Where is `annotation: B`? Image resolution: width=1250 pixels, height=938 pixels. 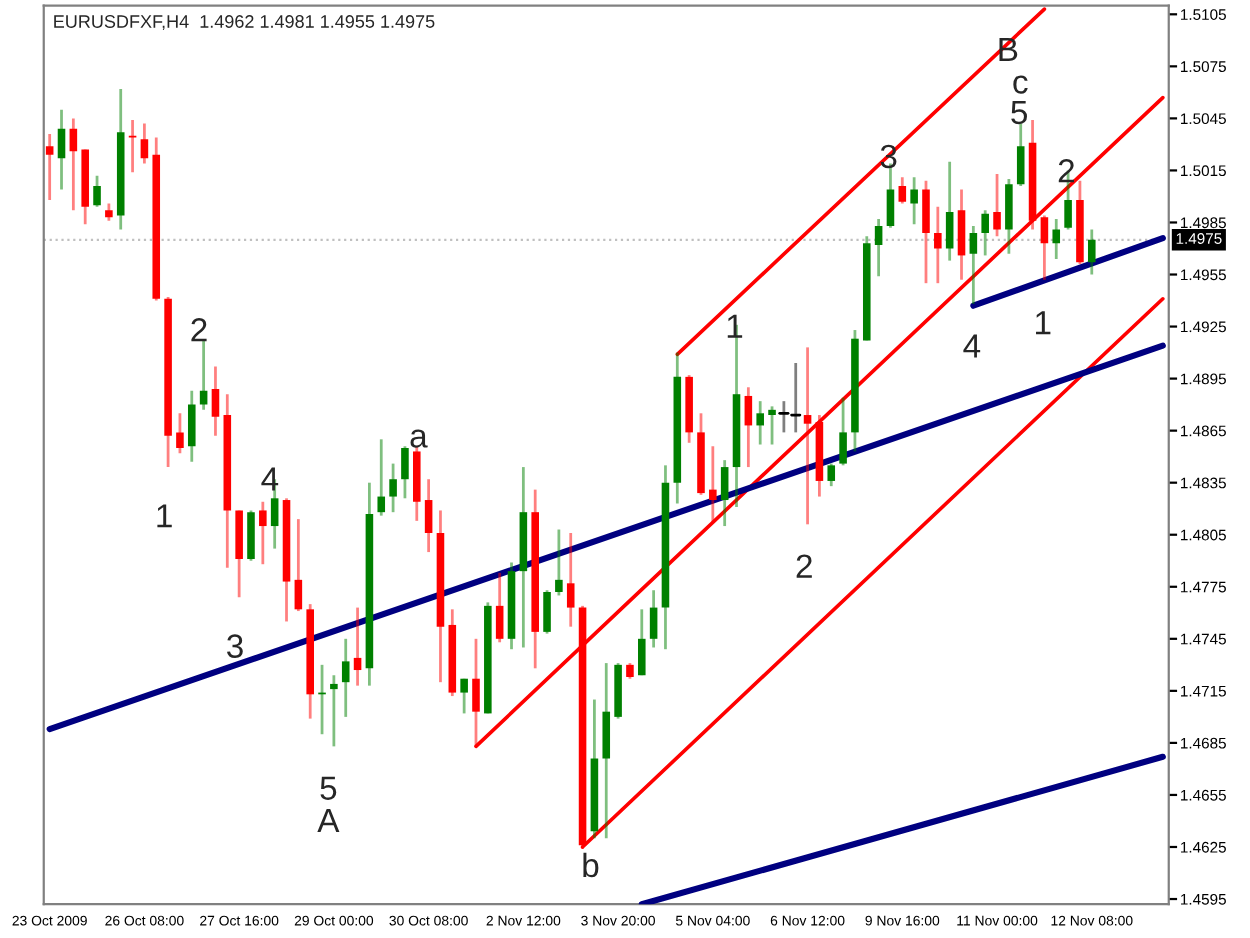
annotation: B is located at coordinates (1008, 49).